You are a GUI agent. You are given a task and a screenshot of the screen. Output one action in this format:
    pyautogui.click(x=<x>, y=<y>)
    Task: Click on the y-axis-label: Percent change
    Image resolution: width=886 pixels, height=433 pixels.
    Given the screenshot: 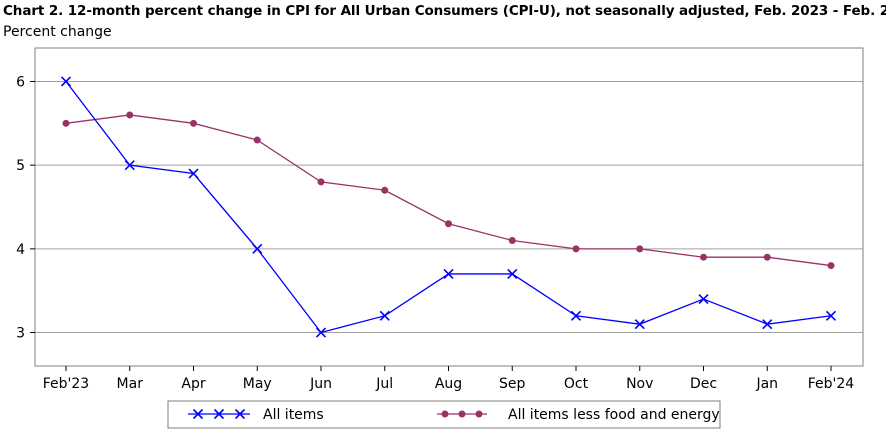 What is the action you would take?
    pyautogui.click(x=57, y=32)
    